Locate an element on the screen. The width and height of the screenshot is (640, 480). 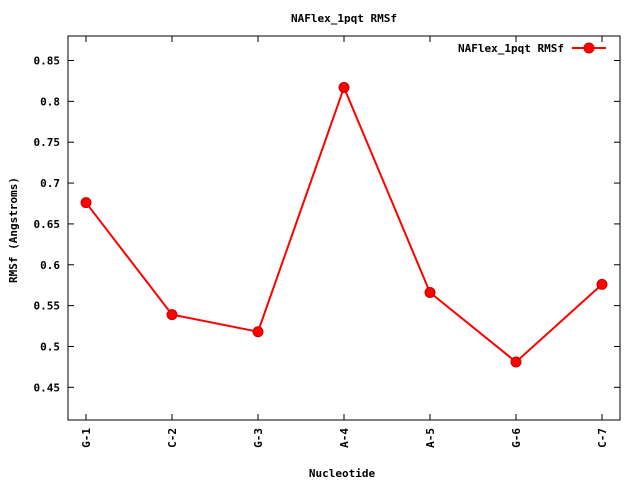
y-tick-label: 0.85 is located at coordinates (47, 61).